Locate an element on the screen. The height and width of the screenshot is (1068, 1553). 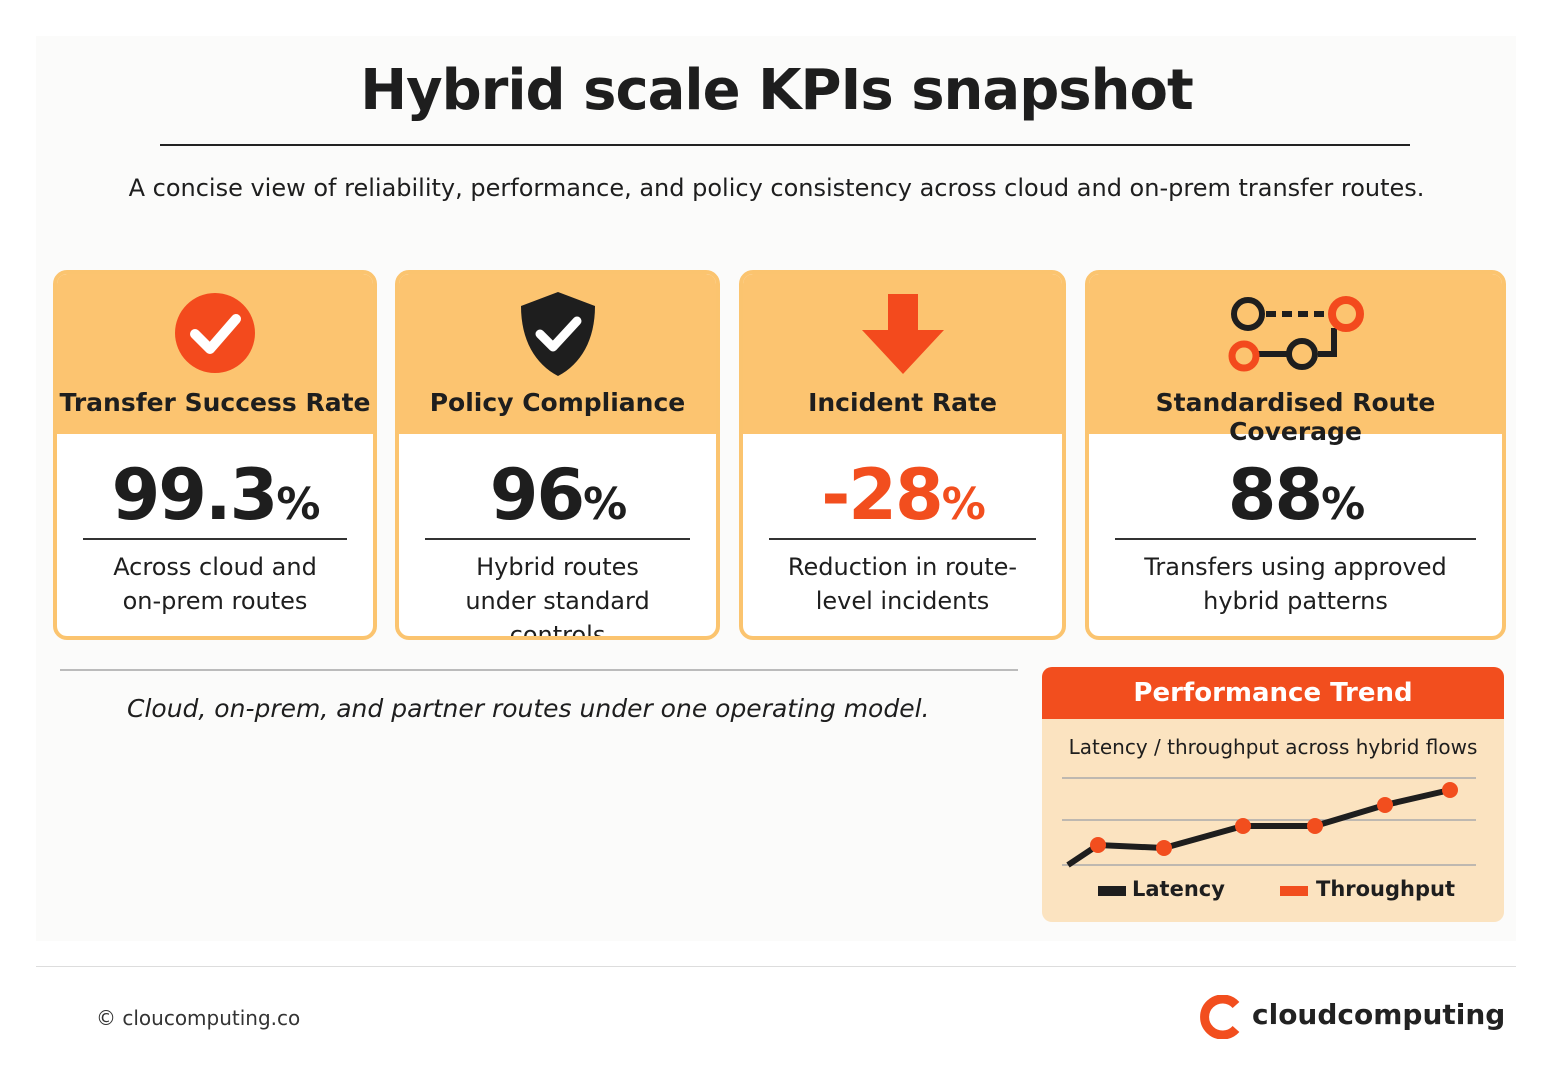
kpi-description: Transfers using approved hybrid patterns is located at coordinates (1295, 584).